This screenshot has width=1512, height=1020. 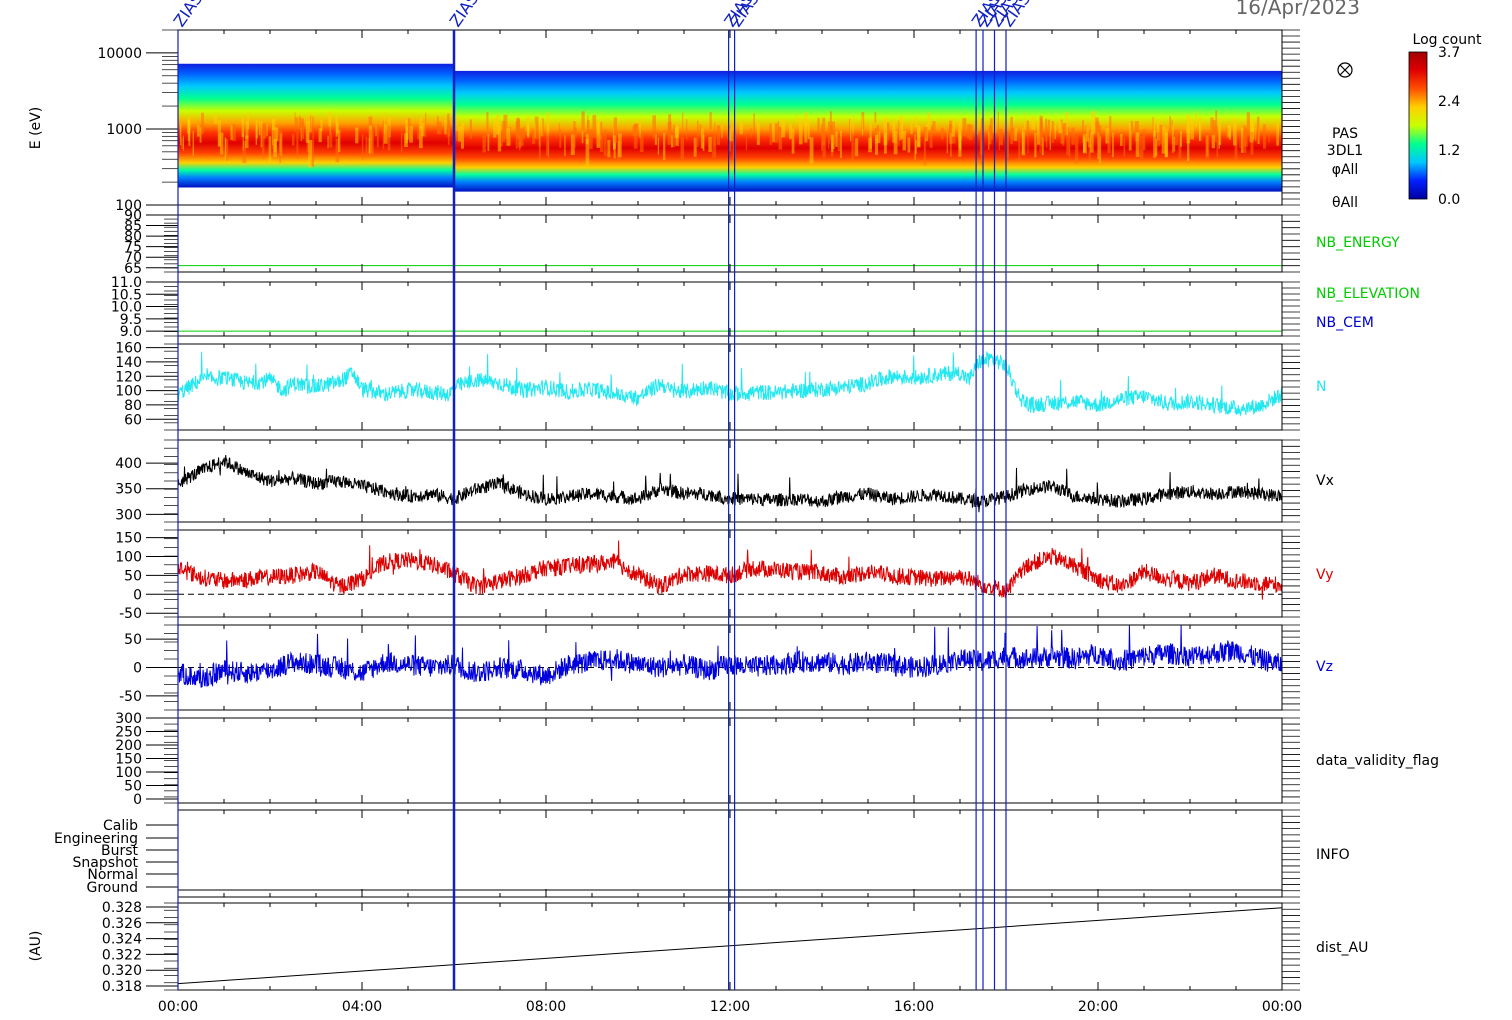 I want to click on vy-label: Vy, so click(x=1325, y=575).